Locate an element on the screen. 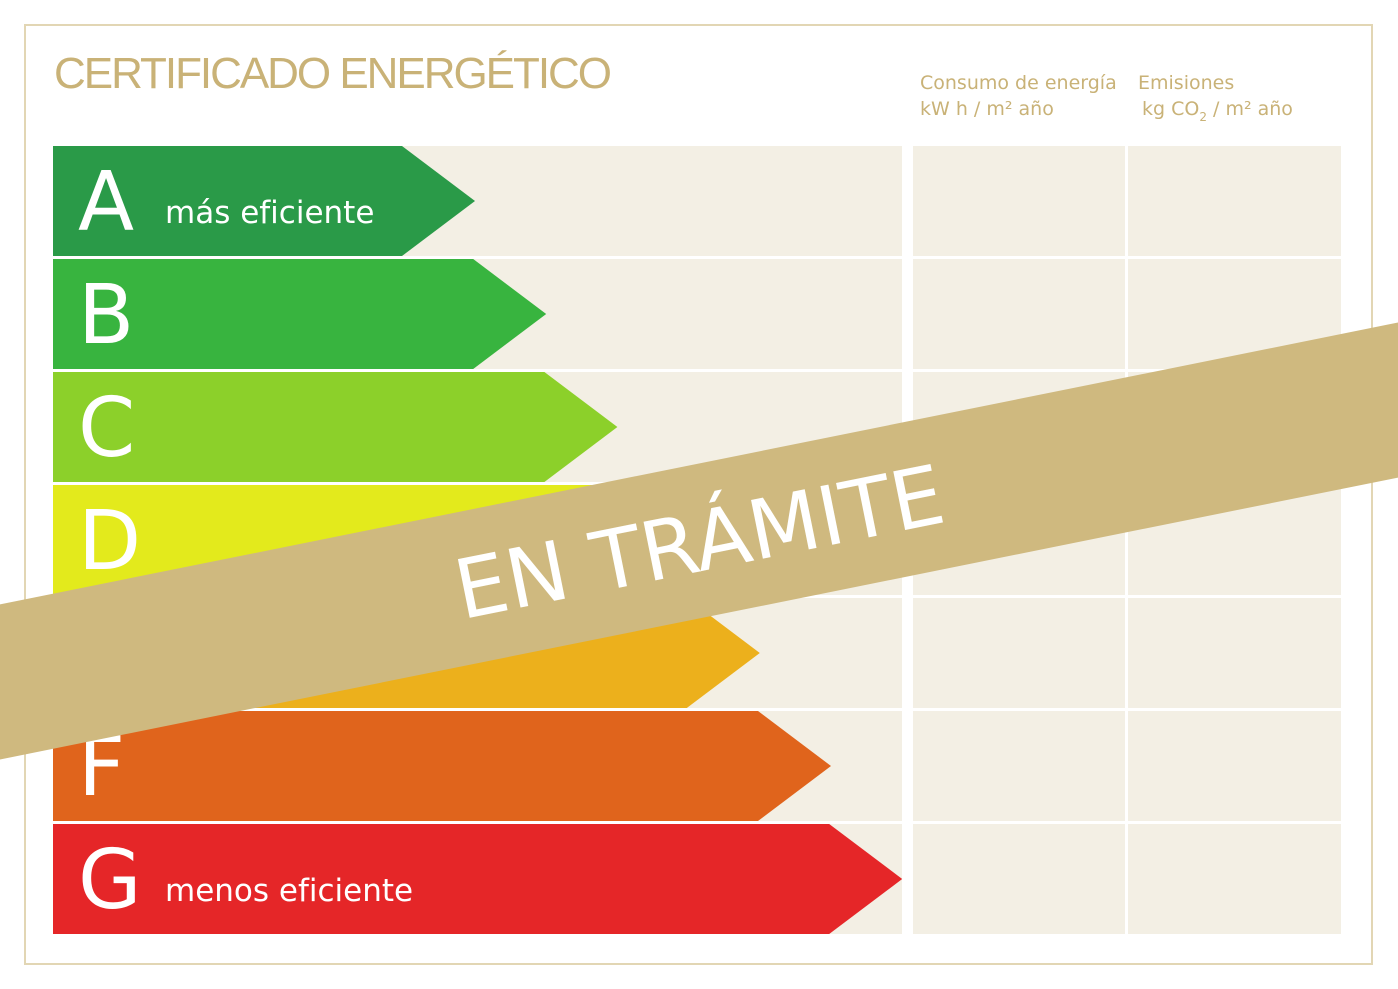 This screenshot has width=1398, height=989. rating-letter: C is located at coordinates (106, 428).